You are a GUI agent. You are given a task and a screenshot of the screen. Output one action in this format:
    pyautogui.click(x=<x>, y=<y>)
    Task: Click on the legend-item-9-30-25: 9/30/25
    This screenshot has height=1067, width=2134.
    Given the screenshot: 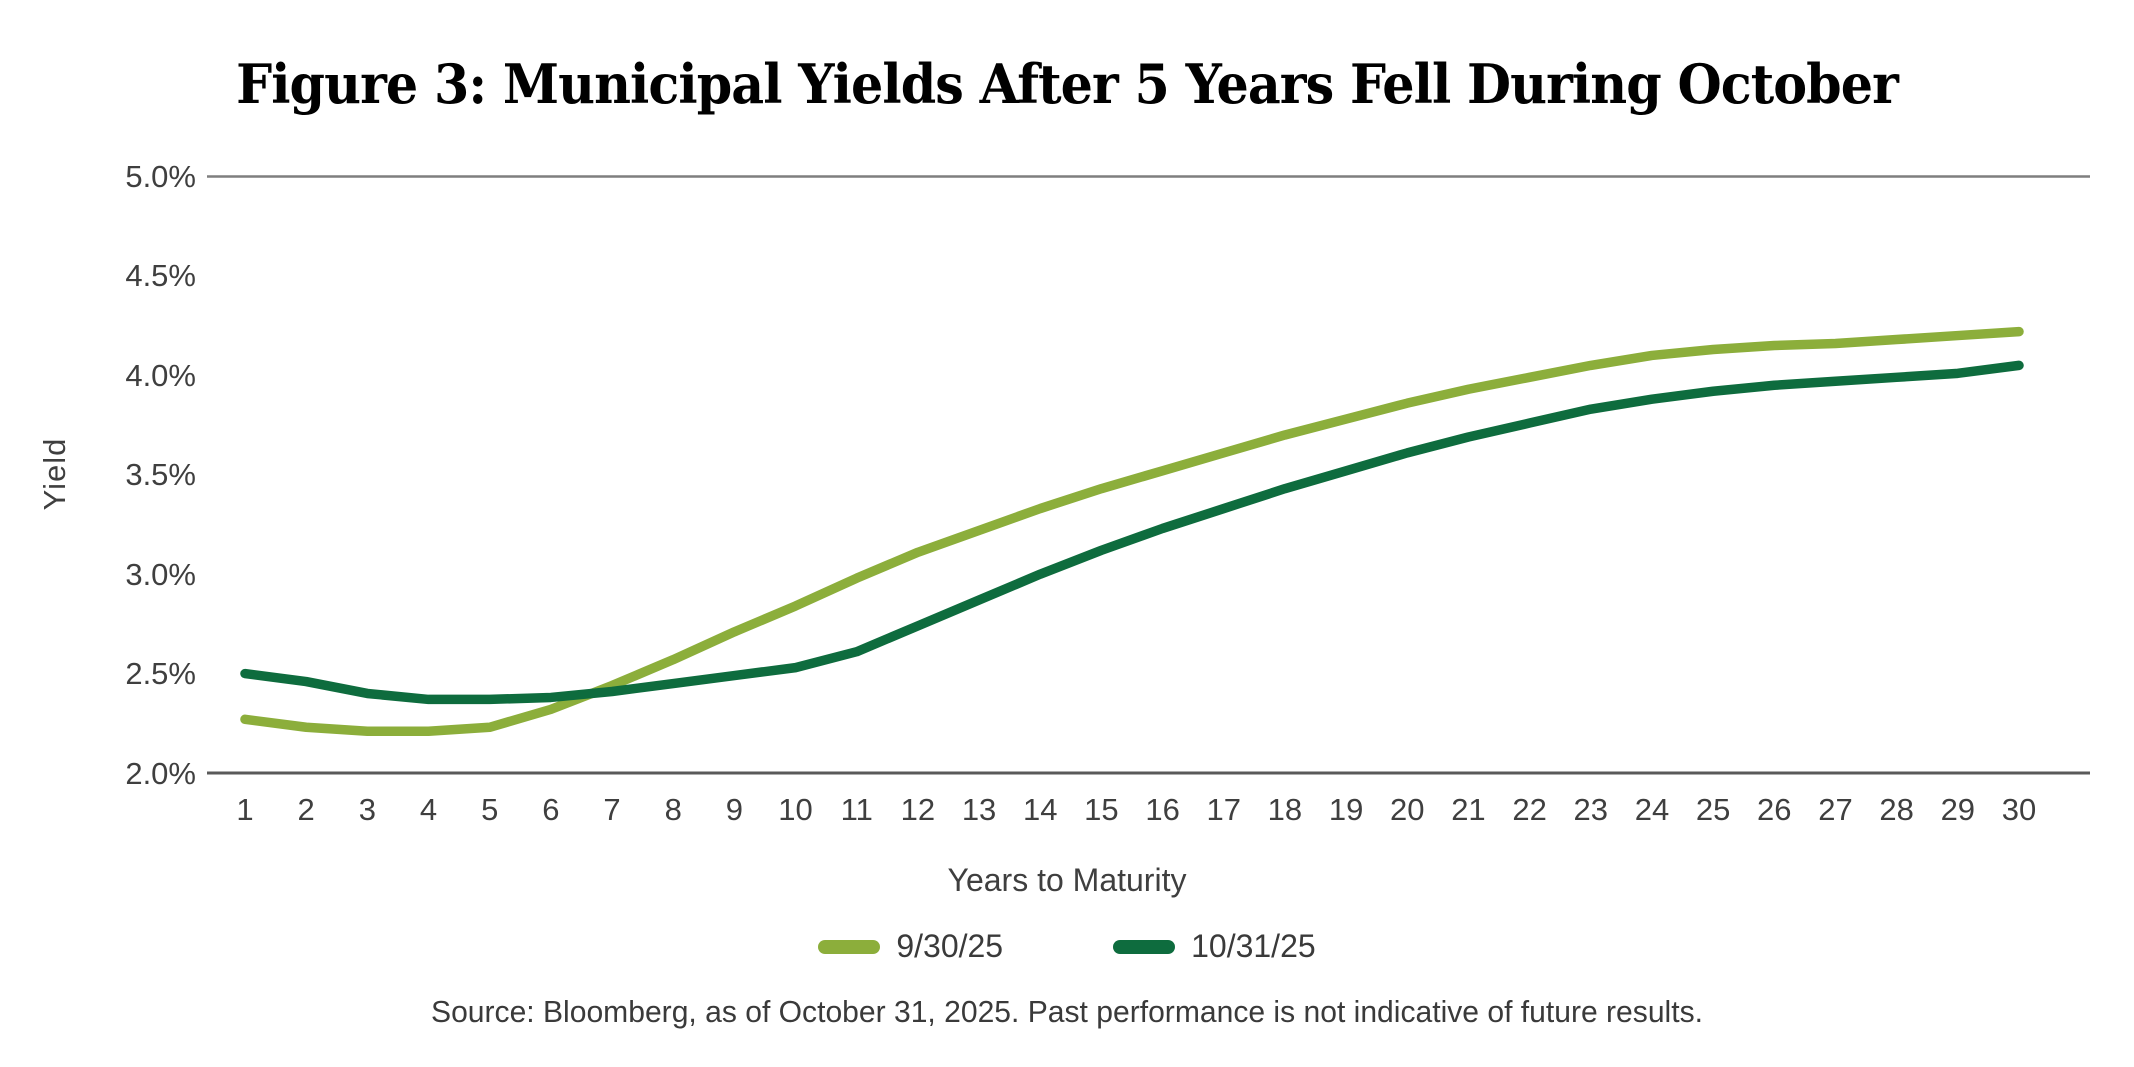 What is the action you would take?
    pyautogui.click(x=910, y=946)
    